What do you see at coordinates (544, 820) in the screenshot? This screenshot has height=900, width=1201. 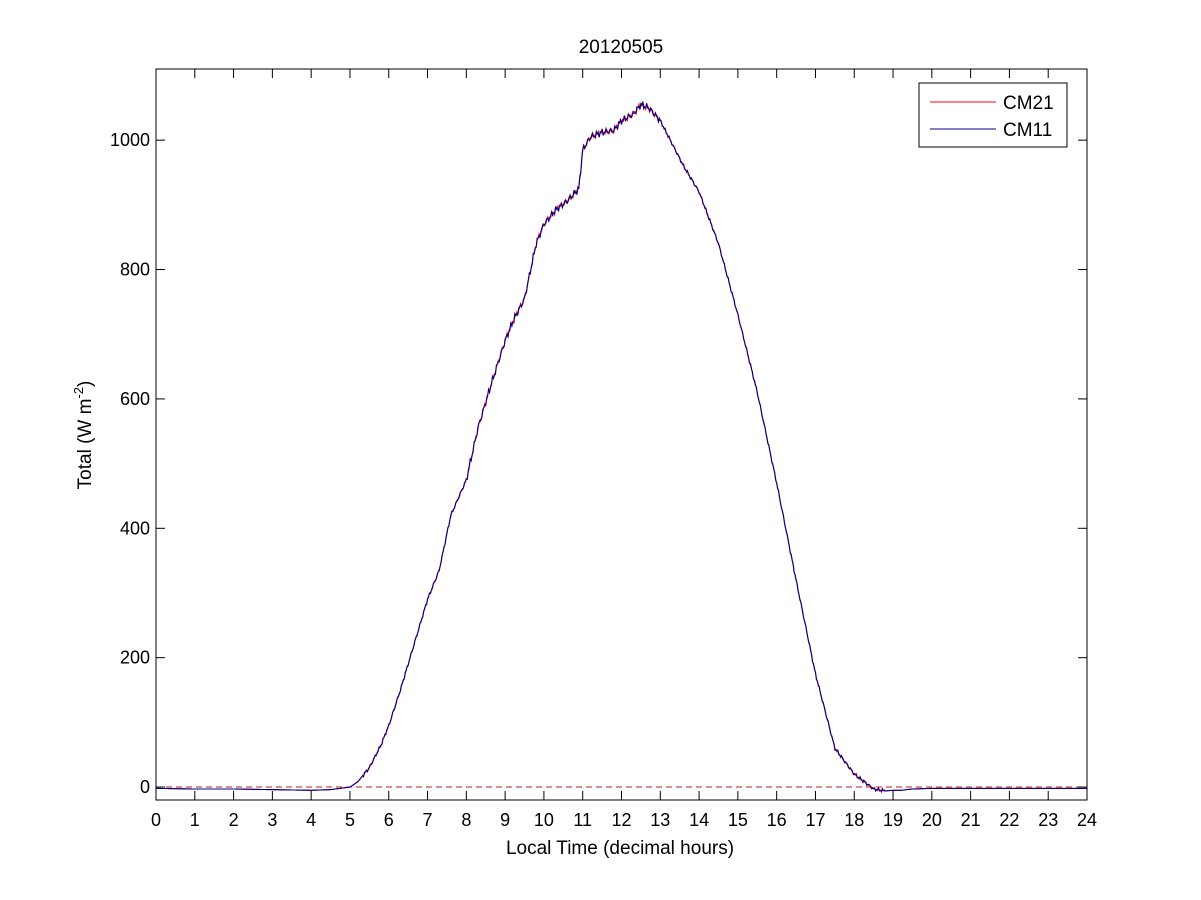 I see `x-tick-label: 10` at bounding box center [544, 820].